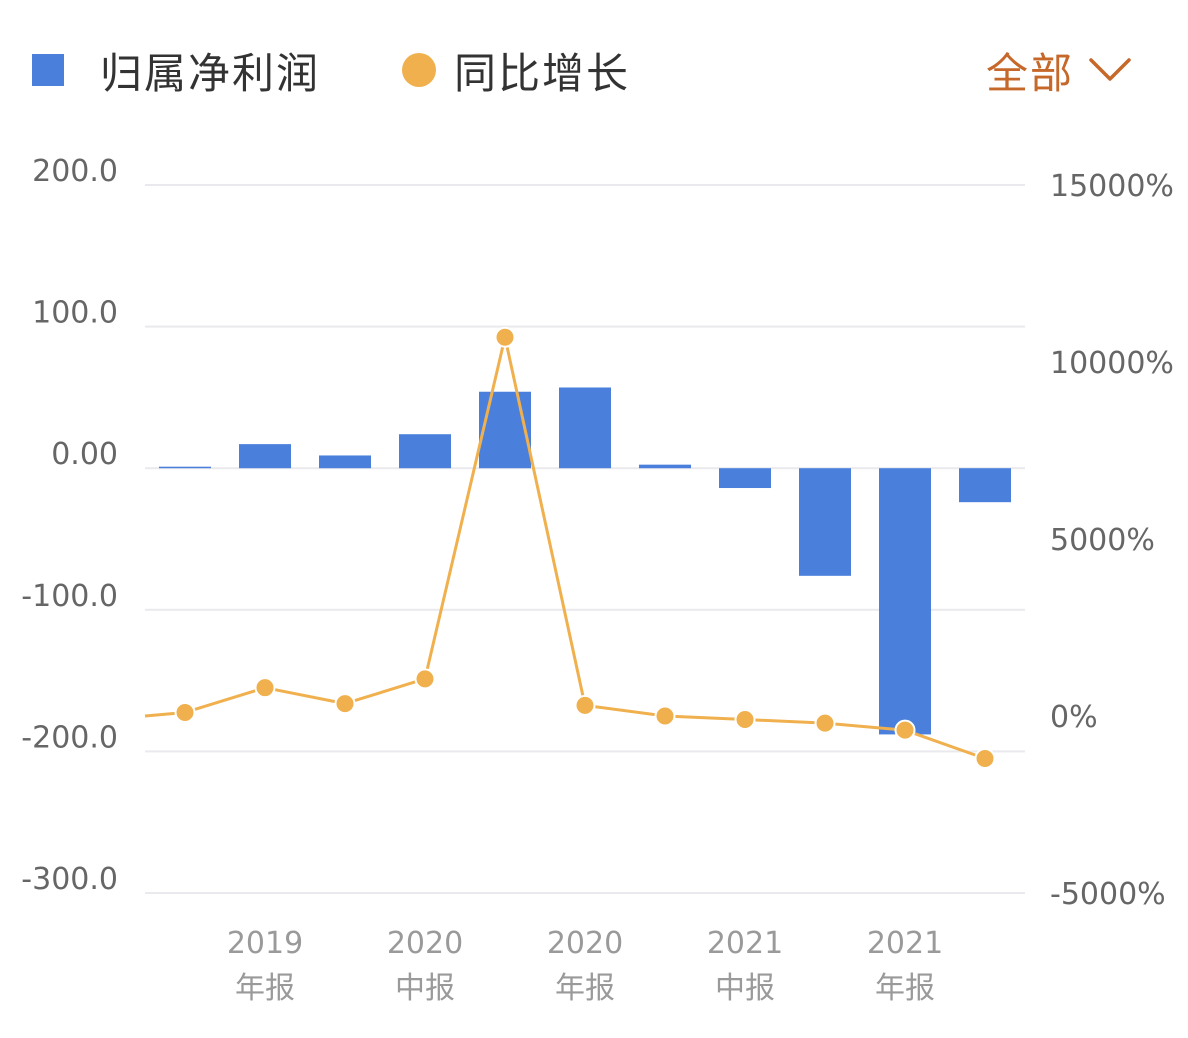  What do you see at coordinates (372, 70) in the screenshot?
I see `chart-legend: 归属净利润 同比增长` at bounding box center [372, 70].